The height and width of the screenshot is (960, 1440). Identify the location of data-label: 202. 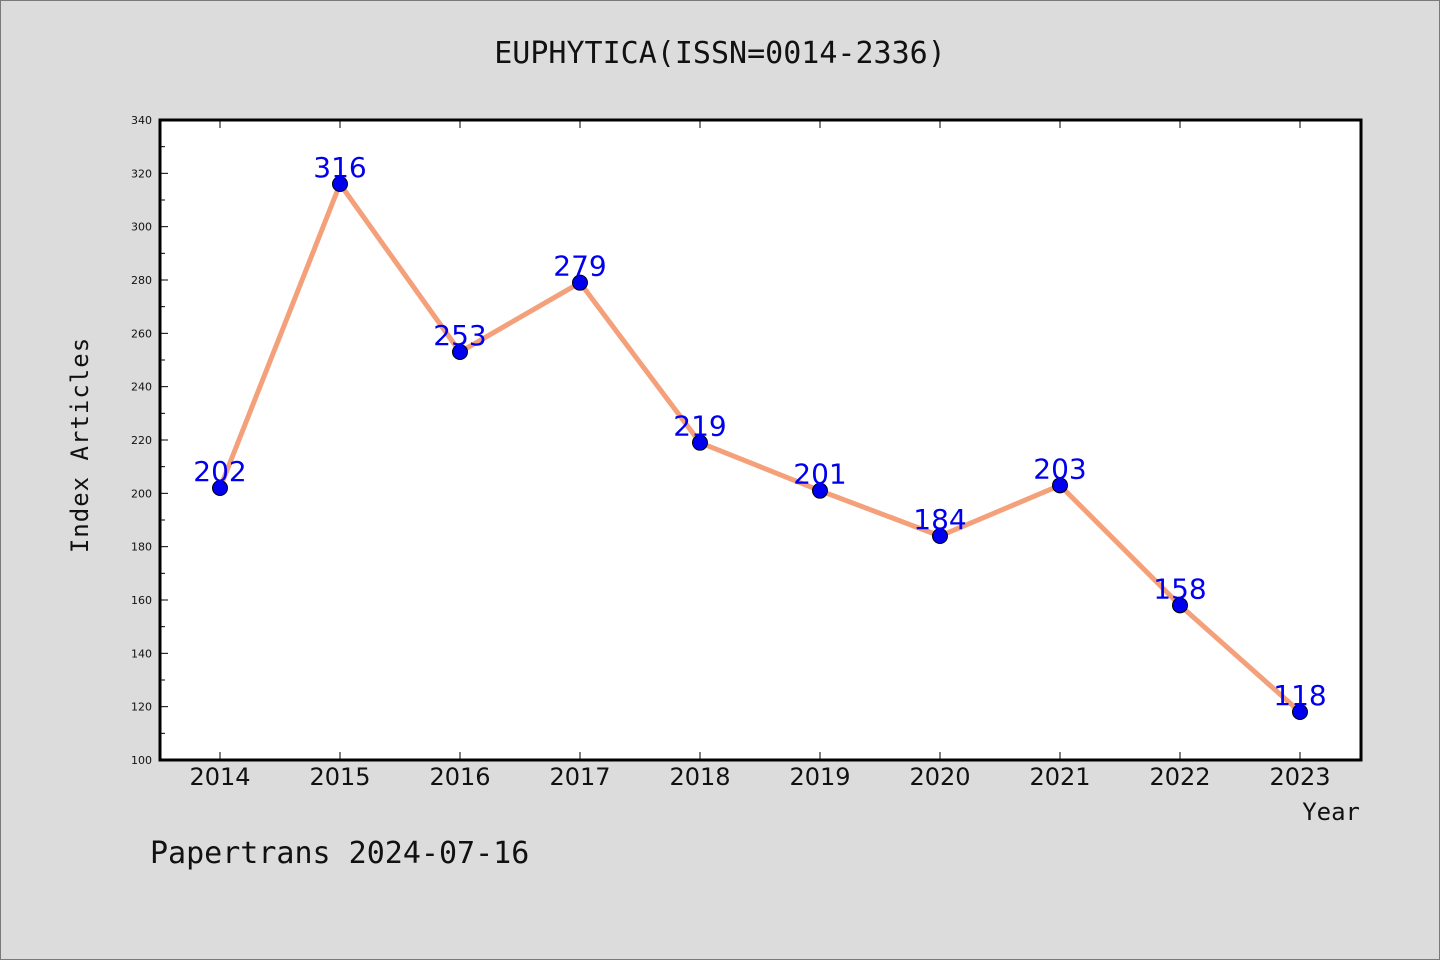
(219, 471).